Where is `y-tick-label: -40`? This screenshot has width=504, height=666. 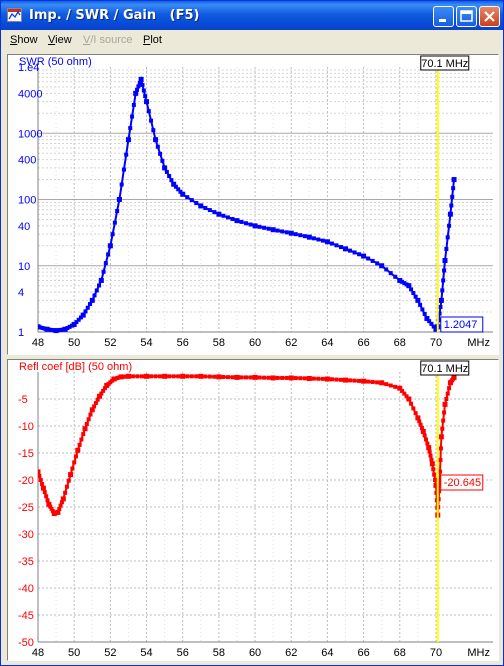 y-tick-label: -40 is located at coordinates (26, 589).